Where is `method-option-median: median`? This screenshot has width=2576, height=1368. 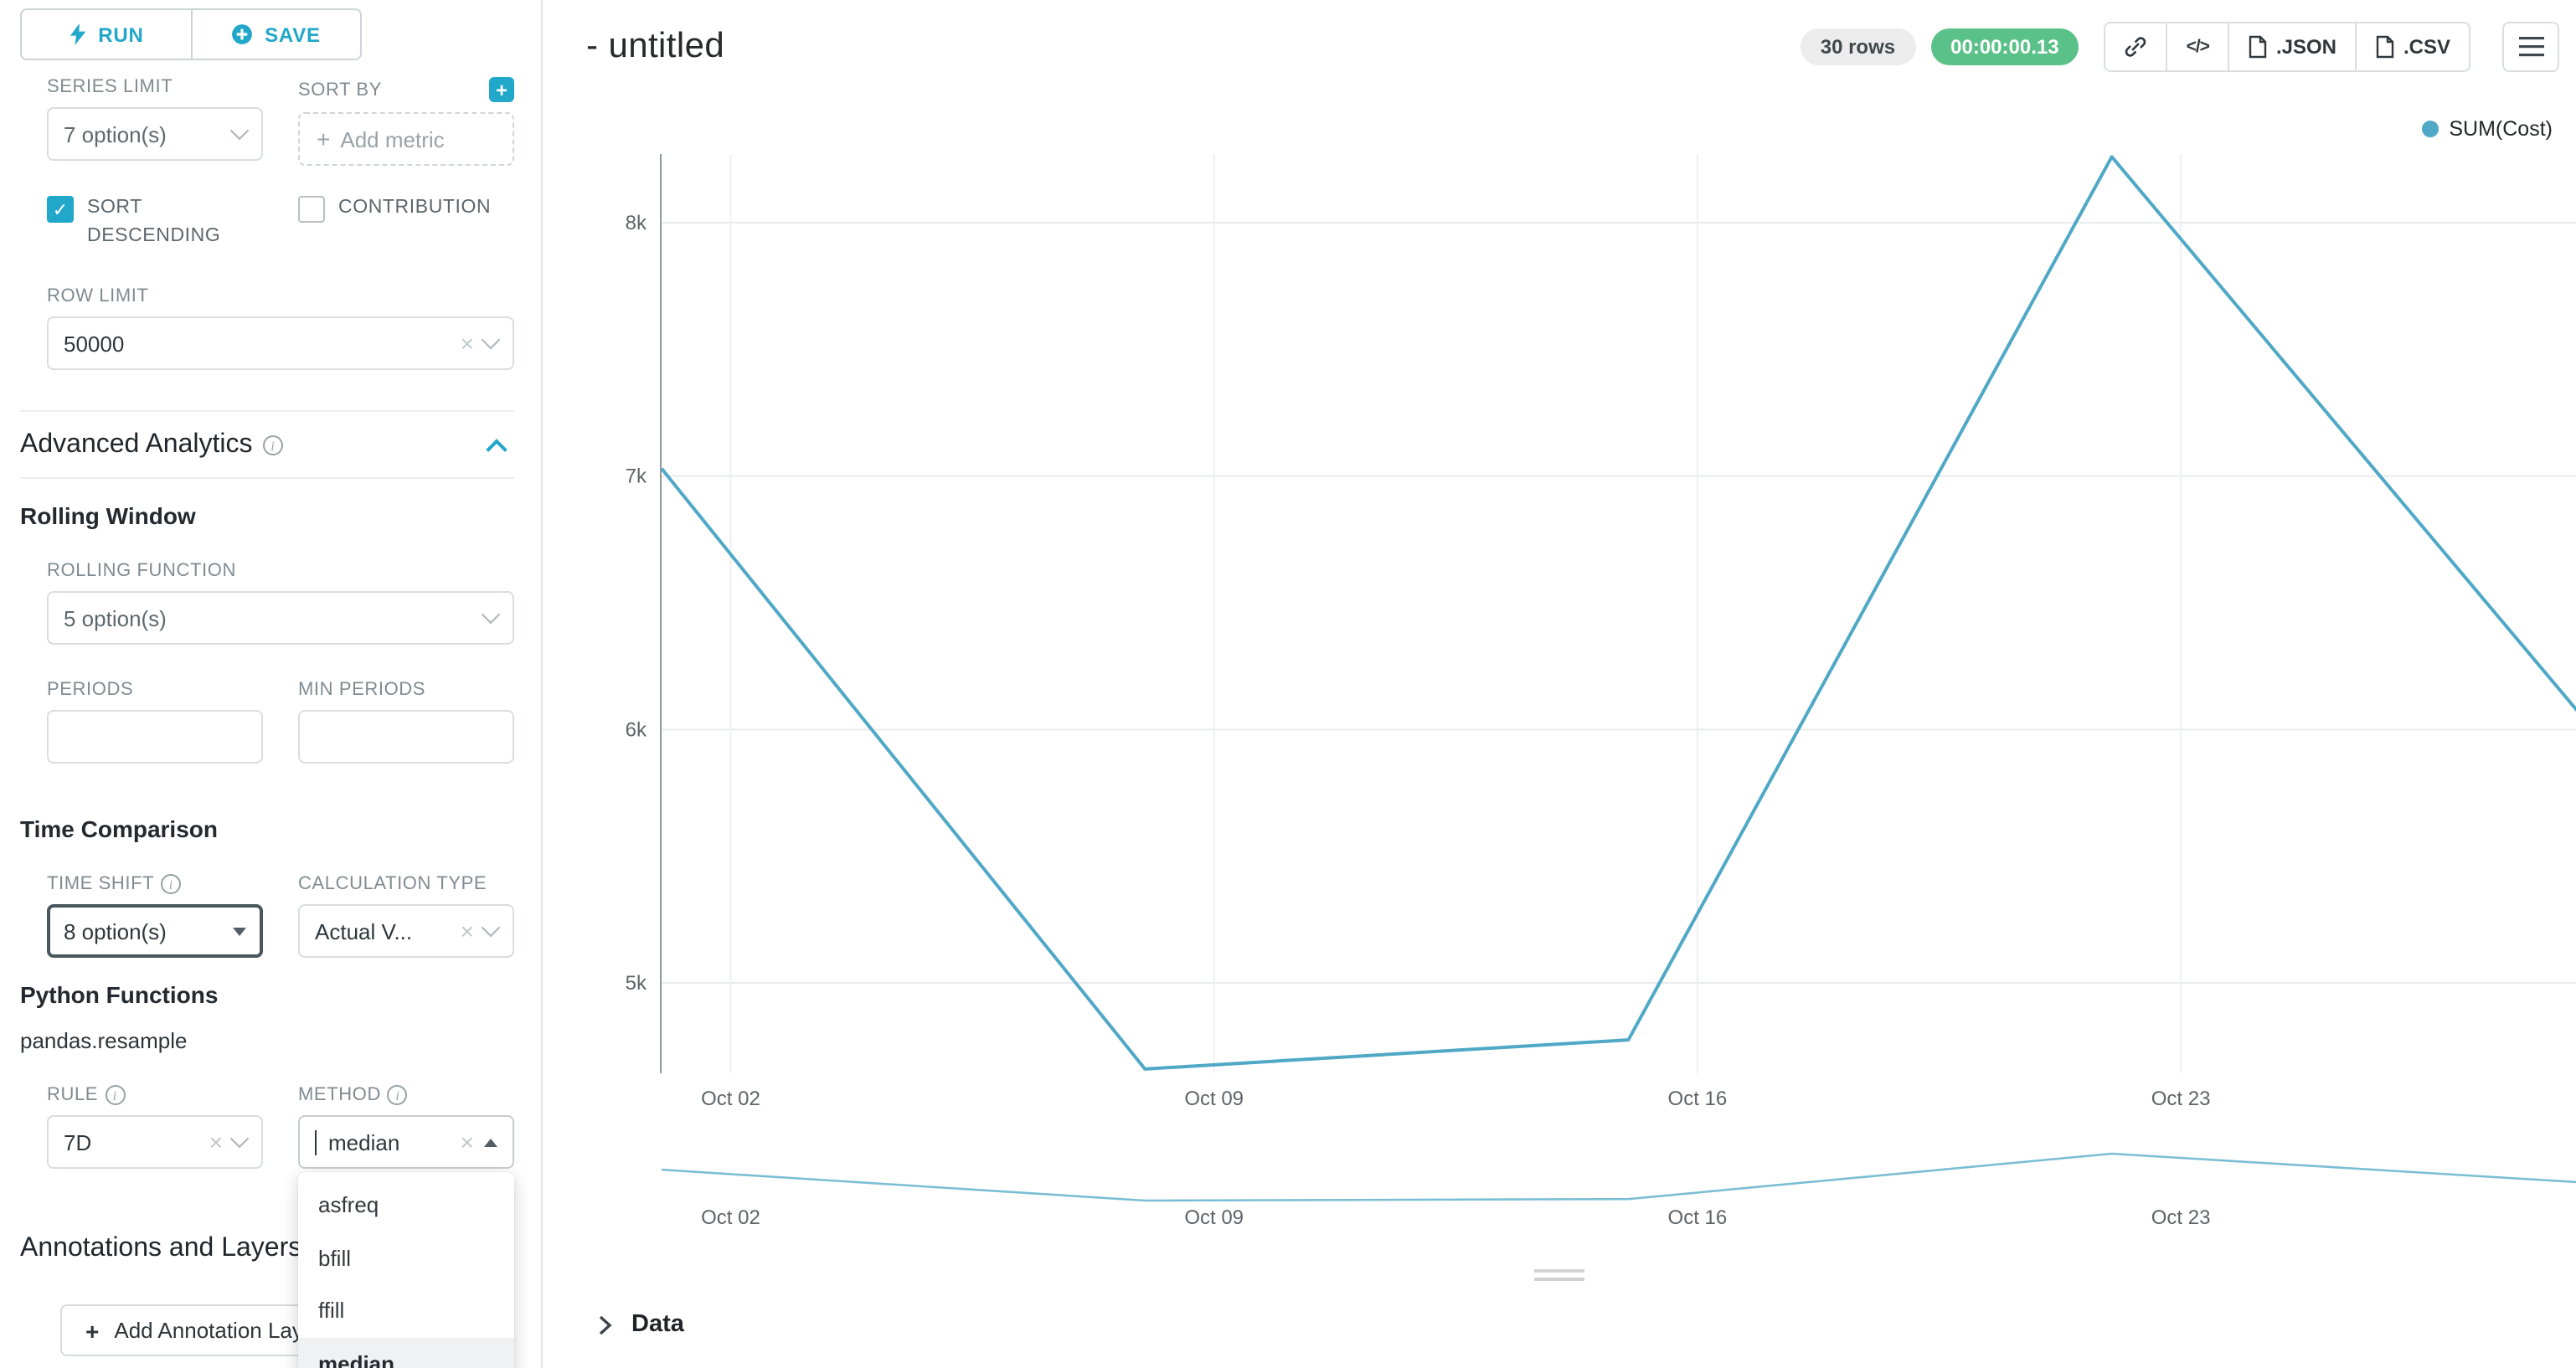 method-option-median: median is located at coordinates (406, 1352).